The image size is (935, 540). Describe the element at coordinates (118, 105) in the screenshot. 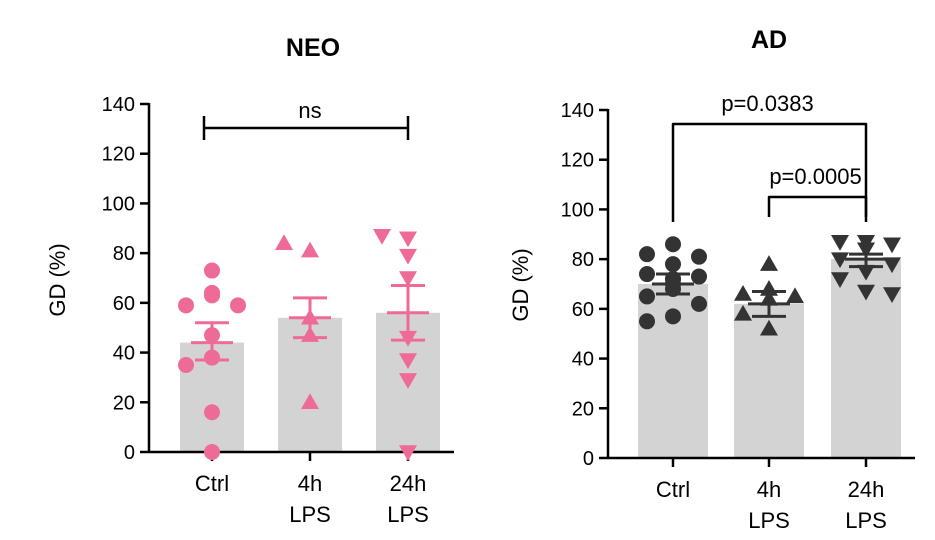

I see `neo-y-tick-label-7: 140` at that location.